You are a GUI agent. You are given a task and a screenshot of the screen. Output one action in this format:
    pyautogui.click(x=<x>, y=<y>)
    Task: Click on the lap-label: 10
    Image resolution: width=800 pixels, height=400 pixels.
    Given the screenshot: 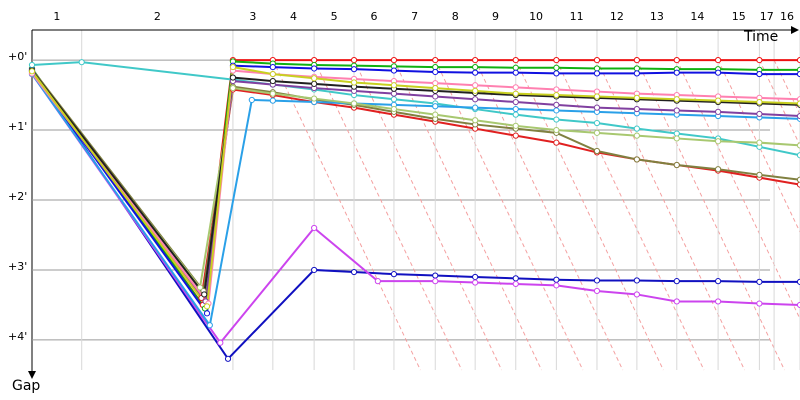 What is the action you would take?
    pyautogui.click(x=536, y=16)
    